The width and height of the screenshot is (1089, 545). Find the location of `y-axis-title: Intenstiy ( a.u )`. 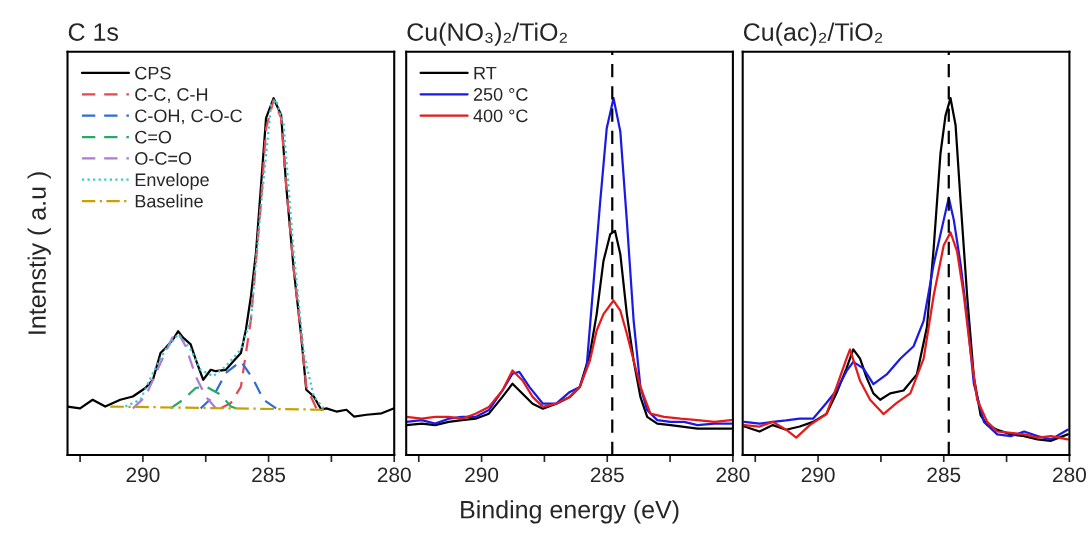

y-axis-title: Intenstiy ( a.u ) is located at coordinates (39, 253).